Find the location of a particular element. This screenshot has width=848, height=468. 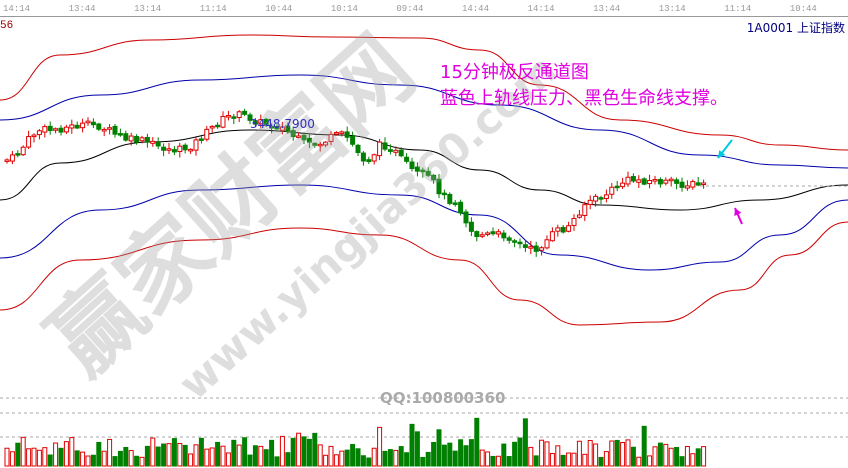

price-label: 3448.7900 is located at coordinates (282, 124).